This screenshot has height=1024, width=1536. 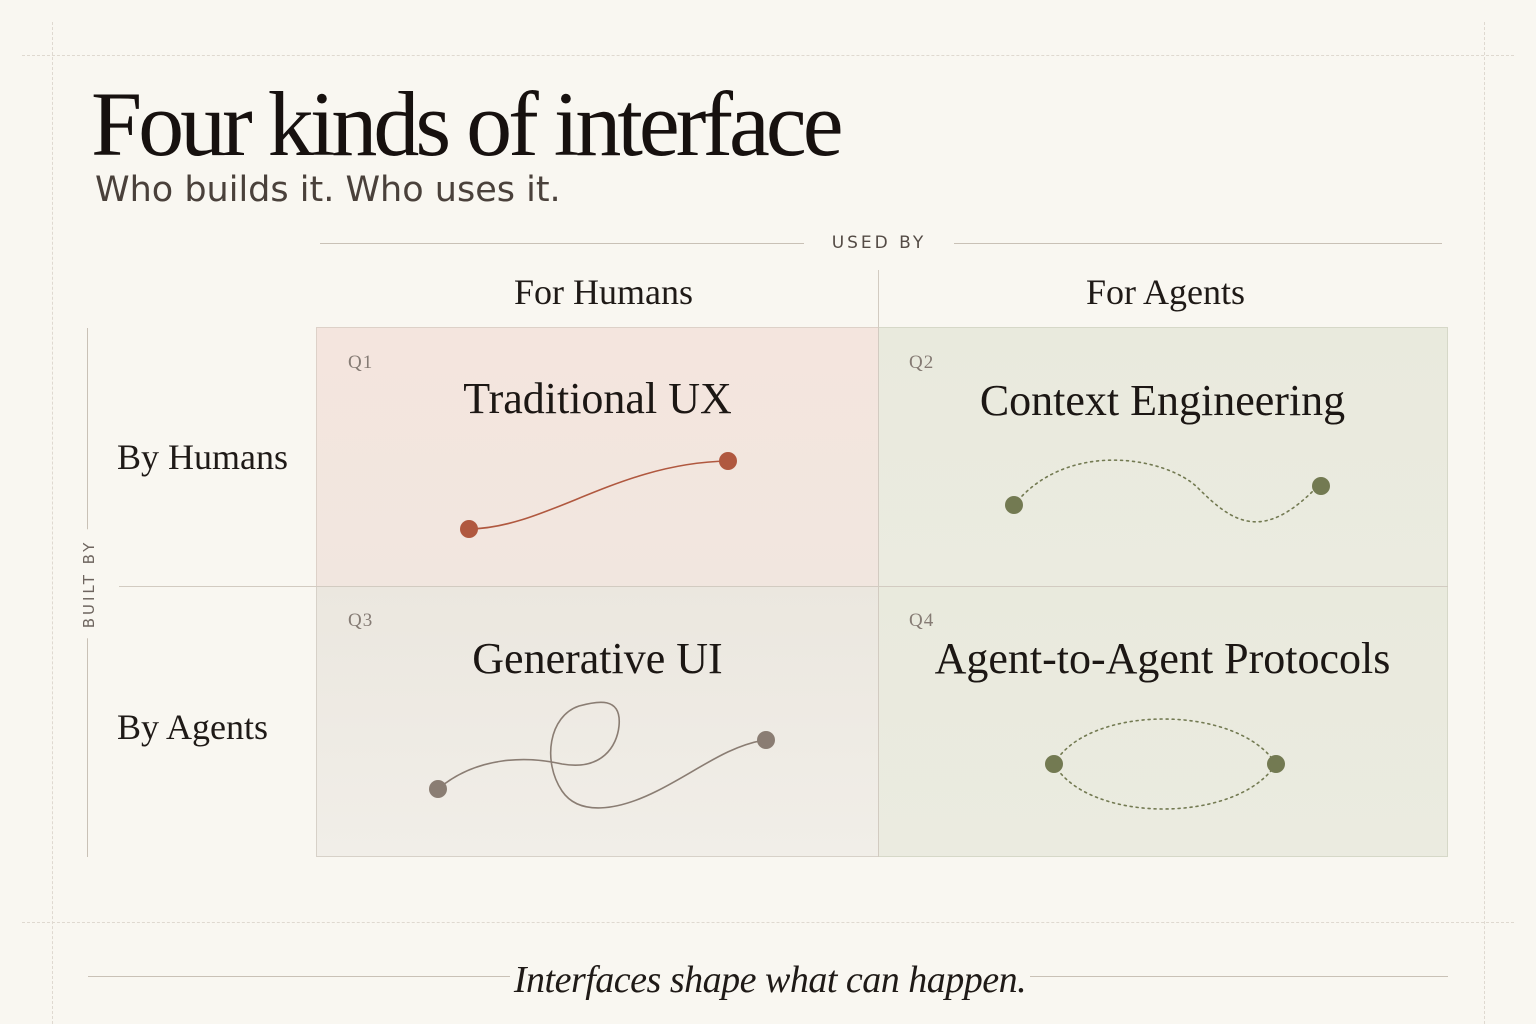 I want to click on looped-curve-icon, so click(x=602, y=755).